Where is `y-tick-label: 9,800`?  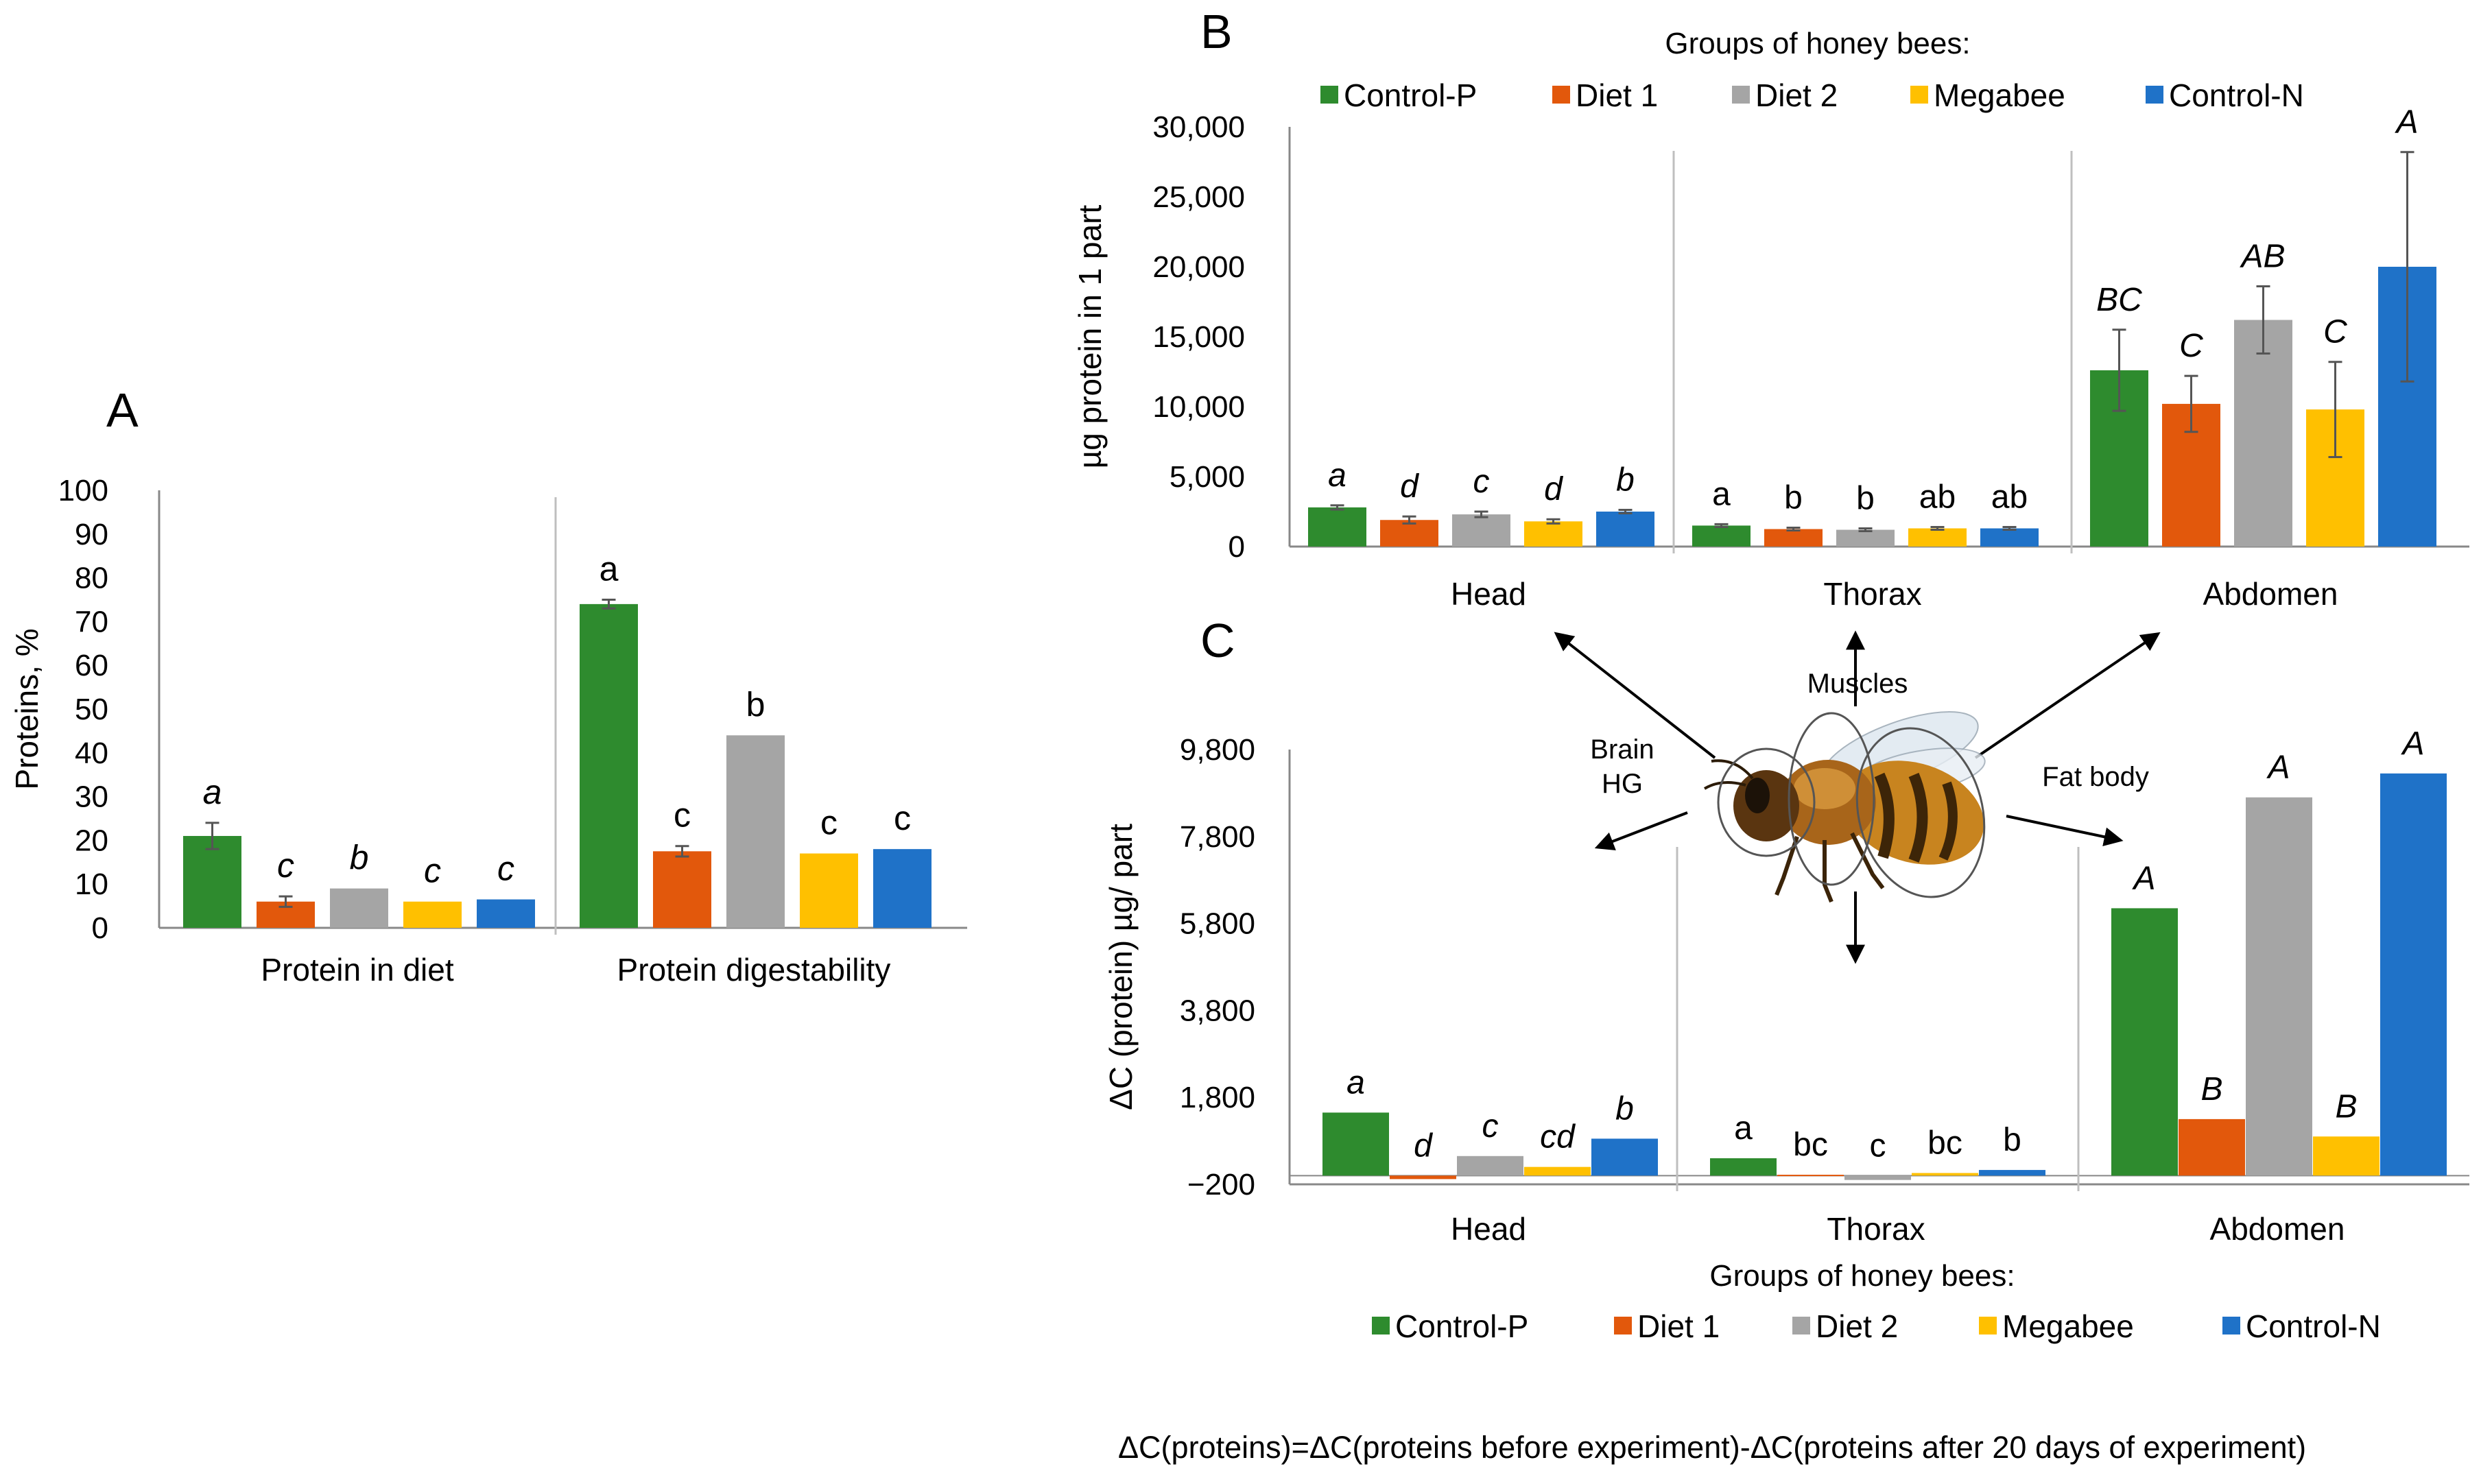 y-tick-label: 9,800 is located at coordinates (1217, 750).